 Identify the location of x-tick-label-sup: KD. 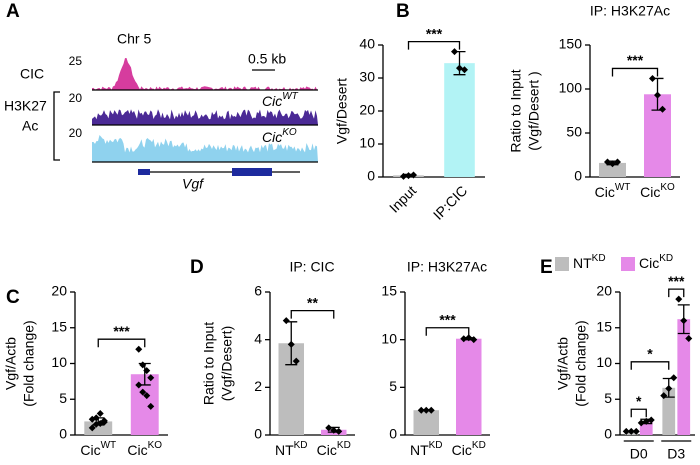
(301, 445).